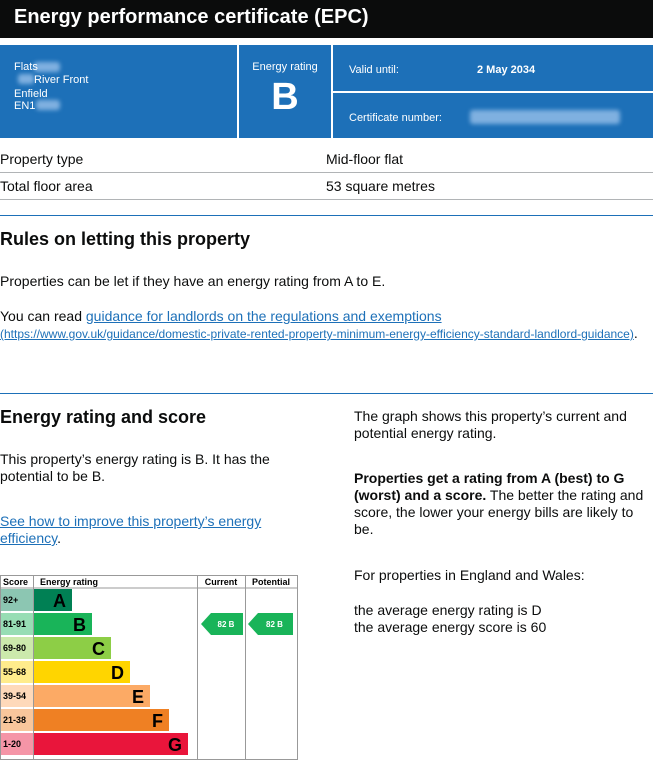  Describe the element at coordinates (380, 186) in the screenshot. I see `row-value: 53 square metres` at that location.